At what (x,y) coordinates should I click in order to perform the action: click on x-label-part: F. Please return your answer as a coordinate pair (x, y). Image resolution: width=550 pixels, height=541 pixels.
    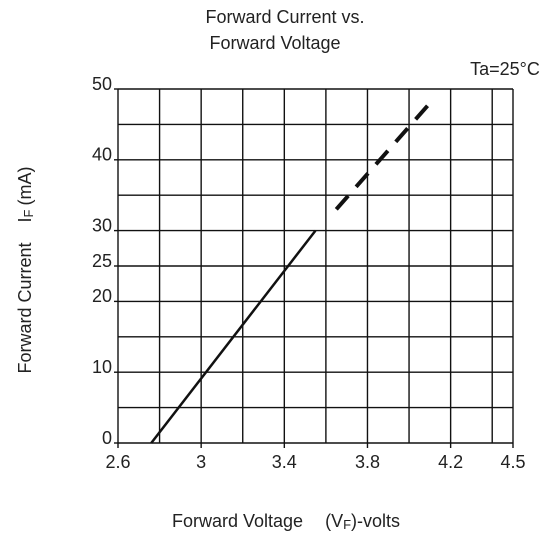
    Looking at the image, I should click on (347, 524).